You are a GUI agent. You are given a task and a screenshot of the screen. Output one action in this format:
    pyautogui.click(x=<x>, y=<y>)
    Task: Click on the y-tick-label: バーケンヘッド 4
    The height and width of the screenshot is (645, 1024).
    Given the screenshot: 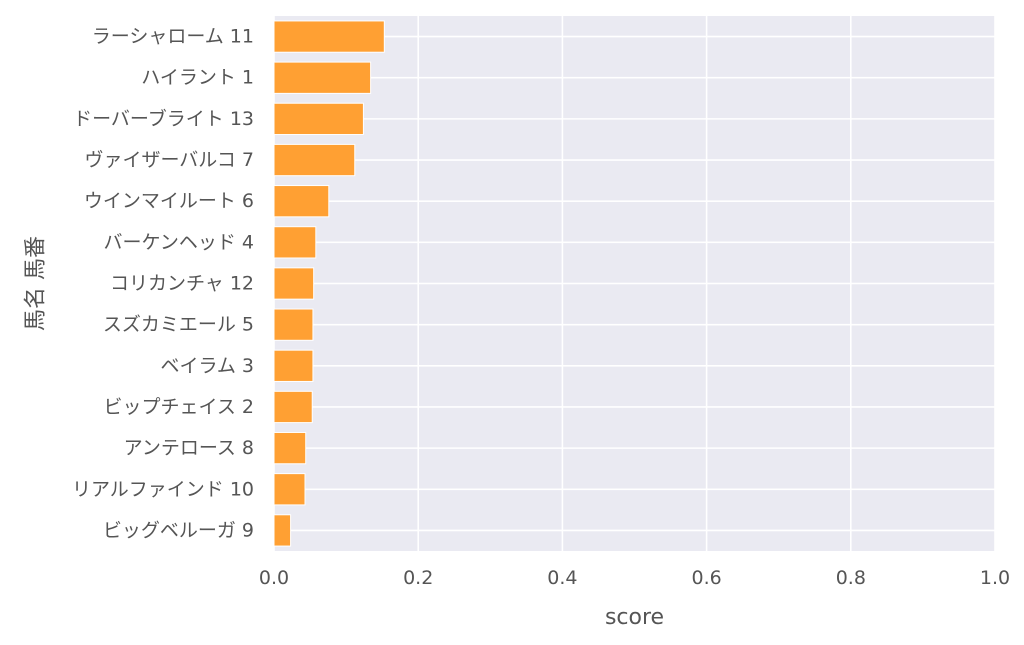 What is the action you would take?
    pyautogui.click(x=178, y=242)
    